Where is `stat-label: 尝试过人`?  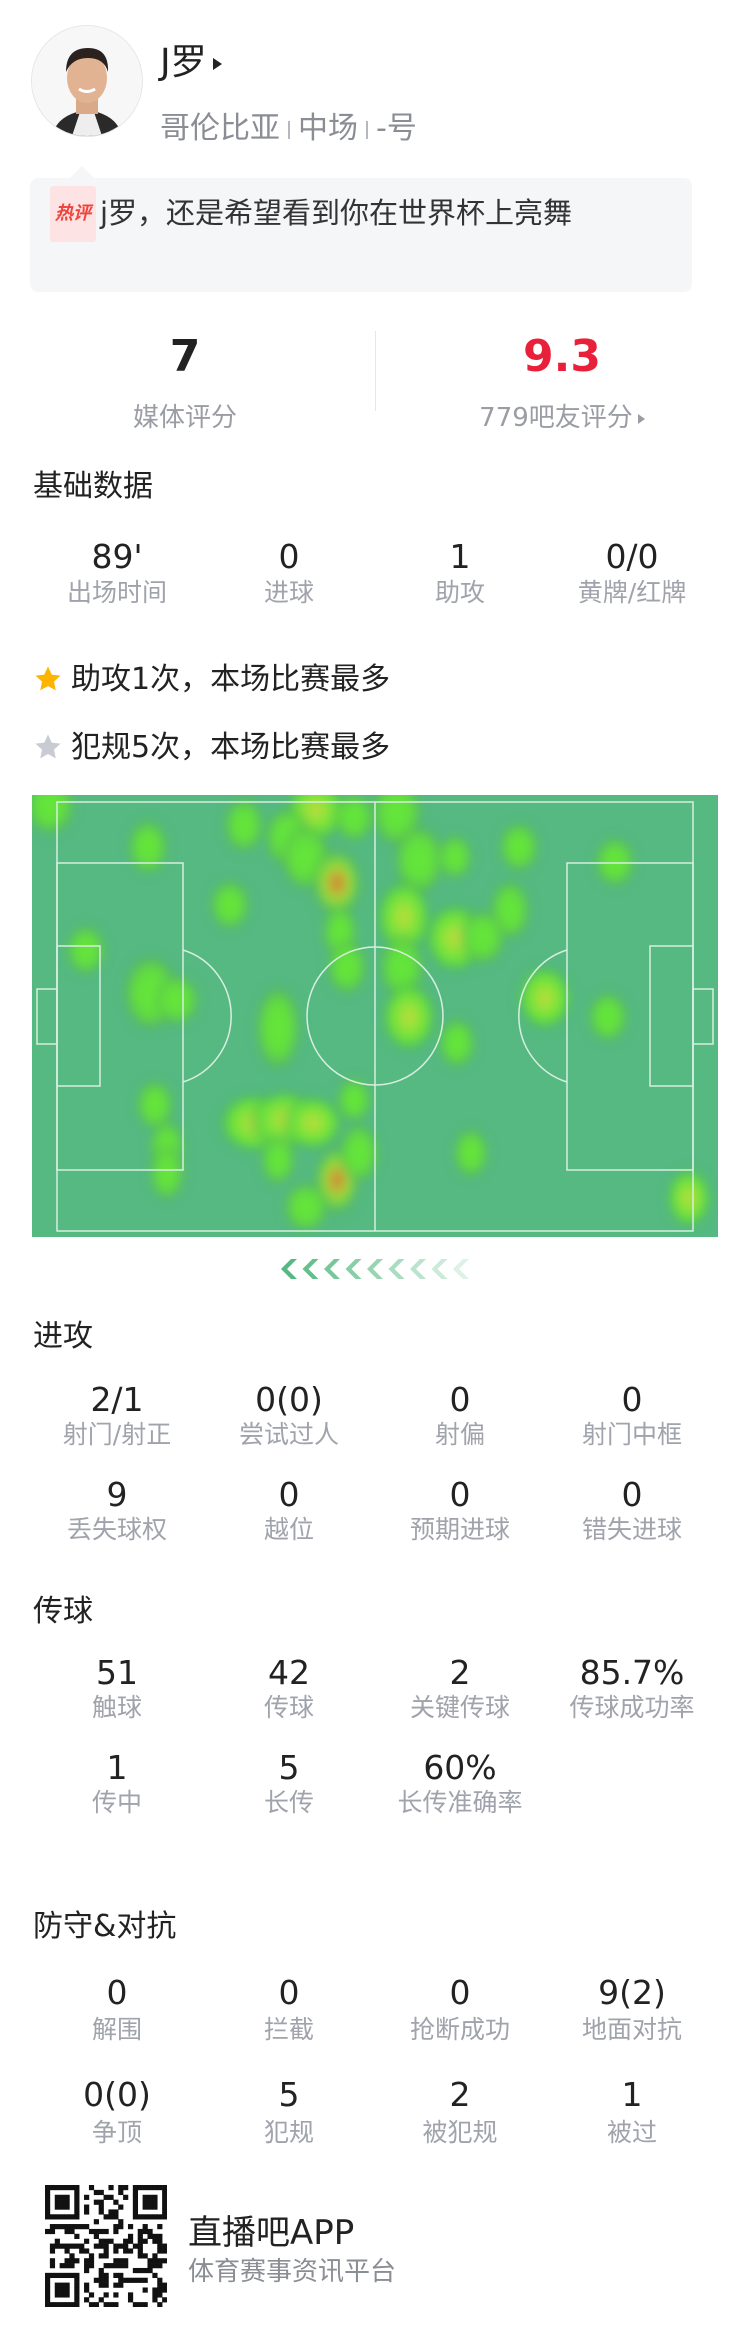 stat-label: 尝试过人 is located at coordinates (288, 1434).